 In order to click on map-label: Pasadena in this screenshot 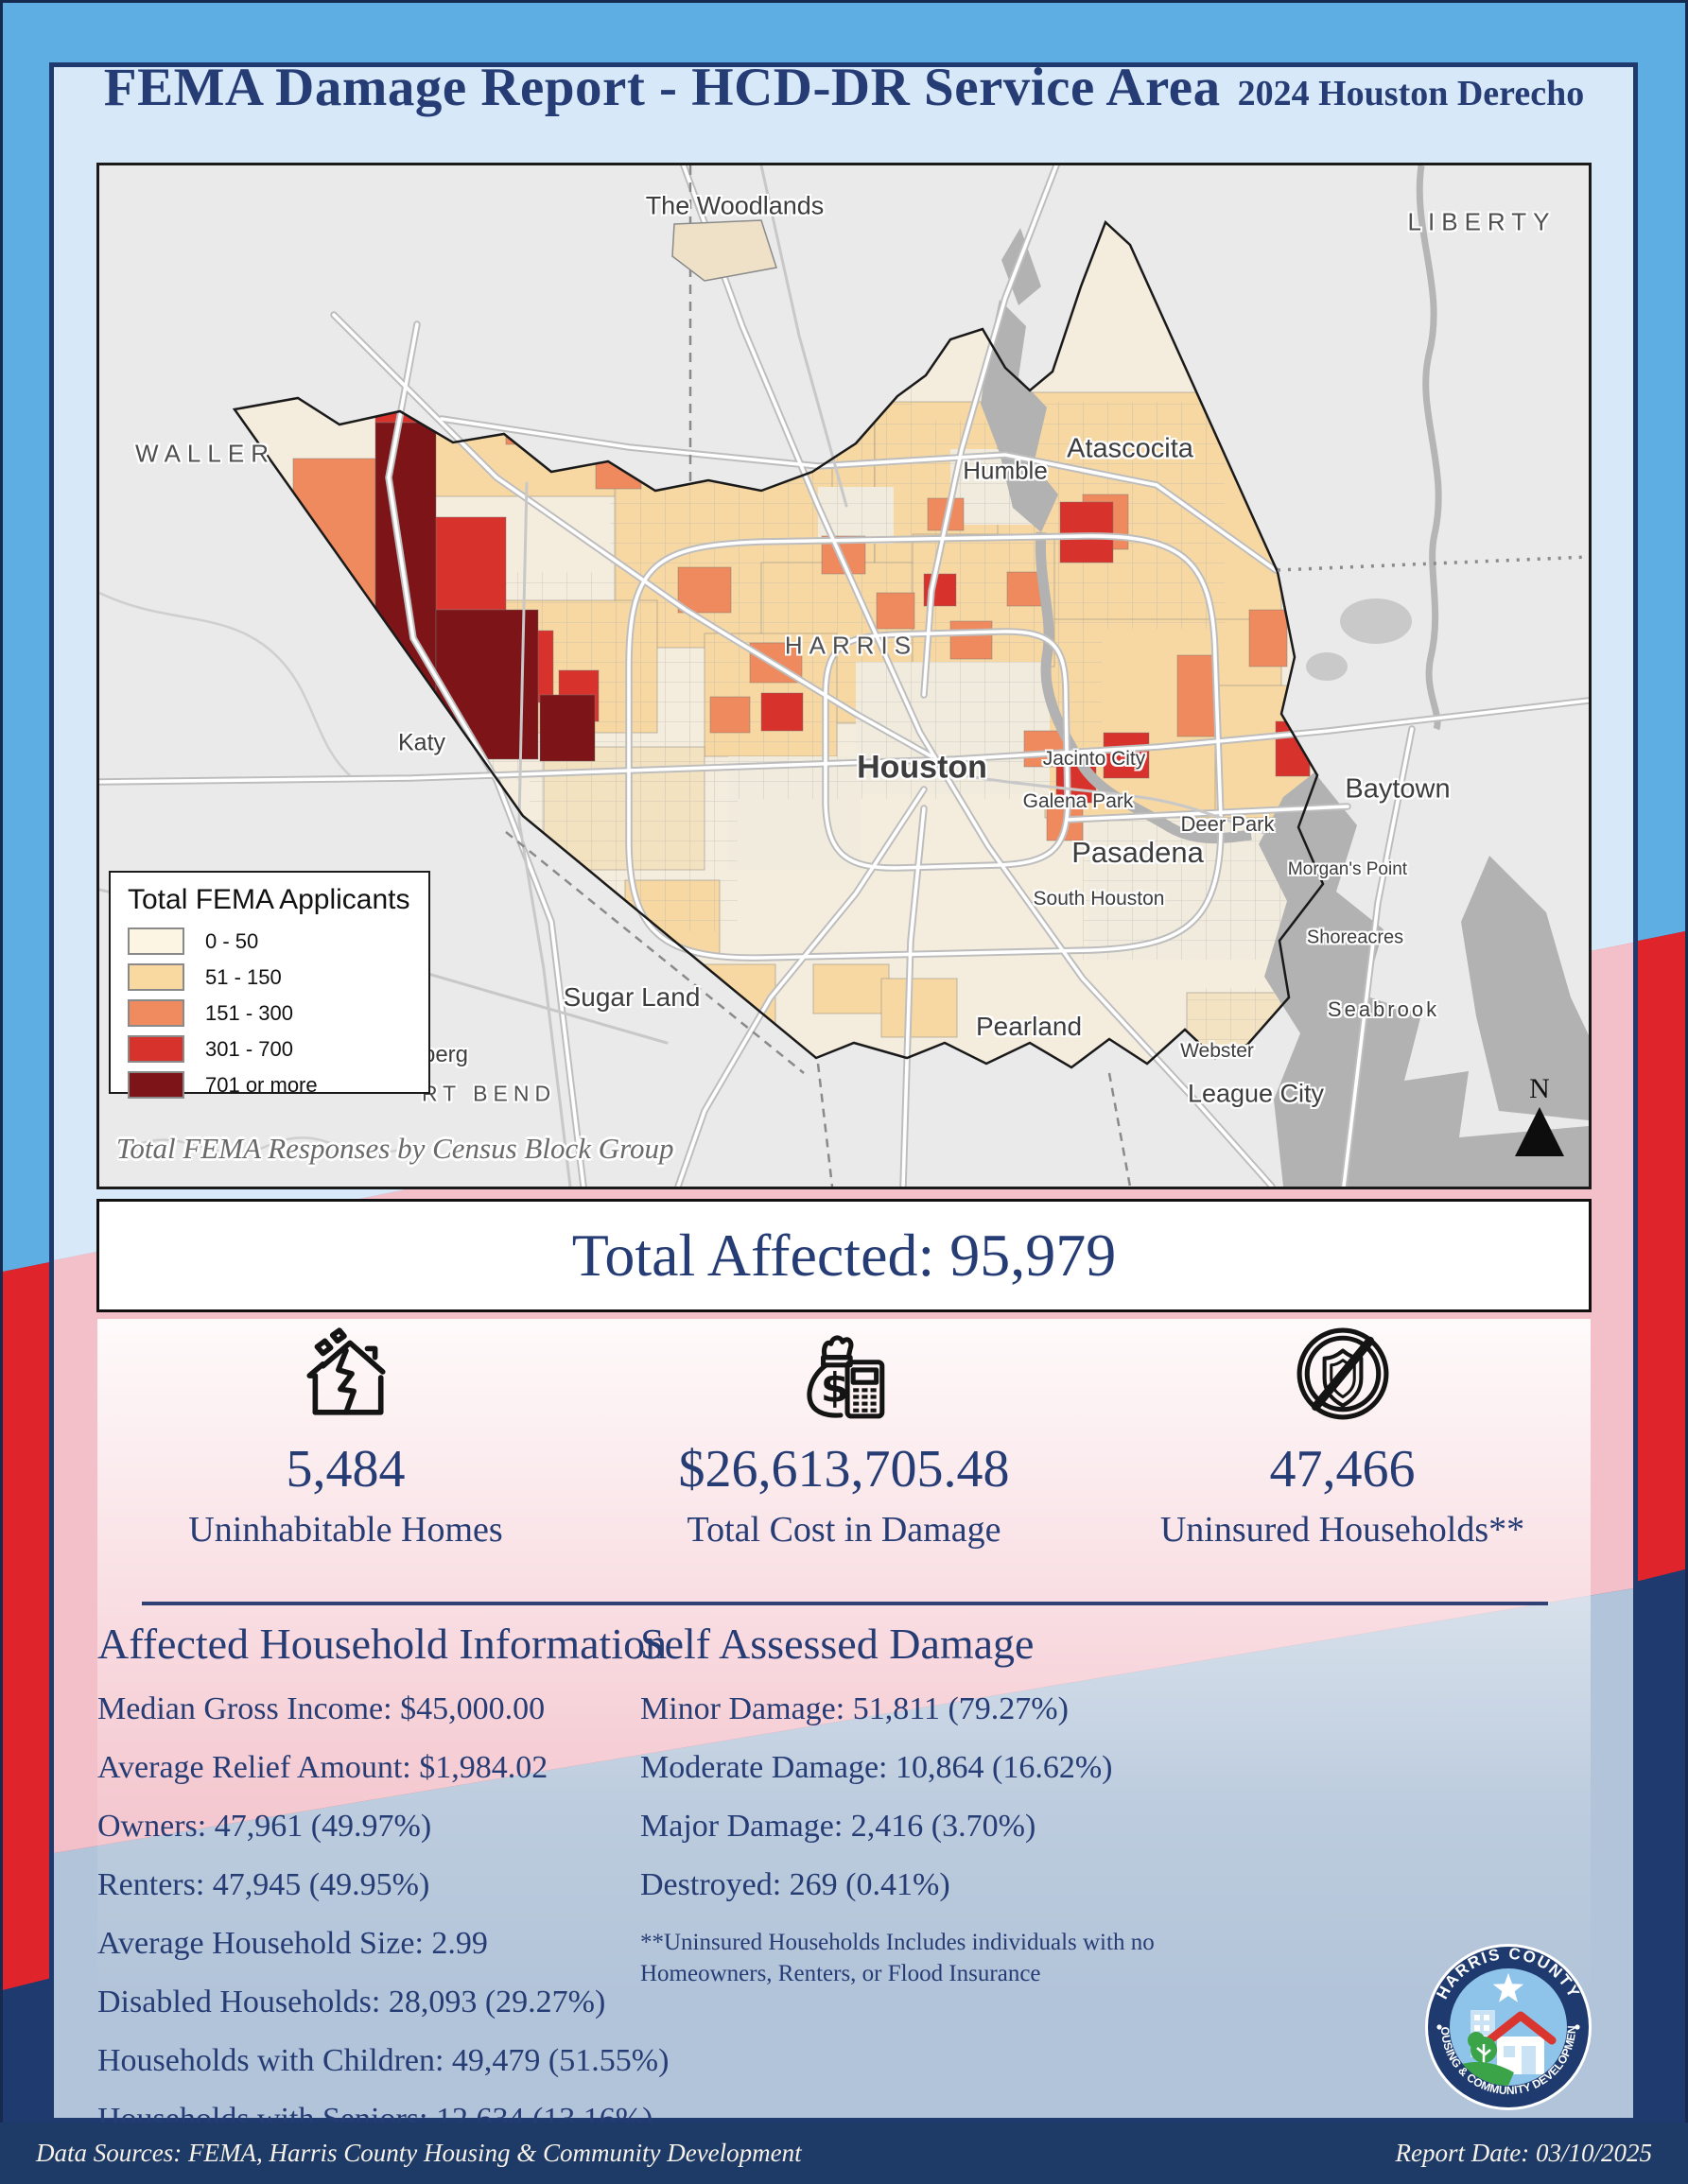, I will do `click(1137, 852)`.